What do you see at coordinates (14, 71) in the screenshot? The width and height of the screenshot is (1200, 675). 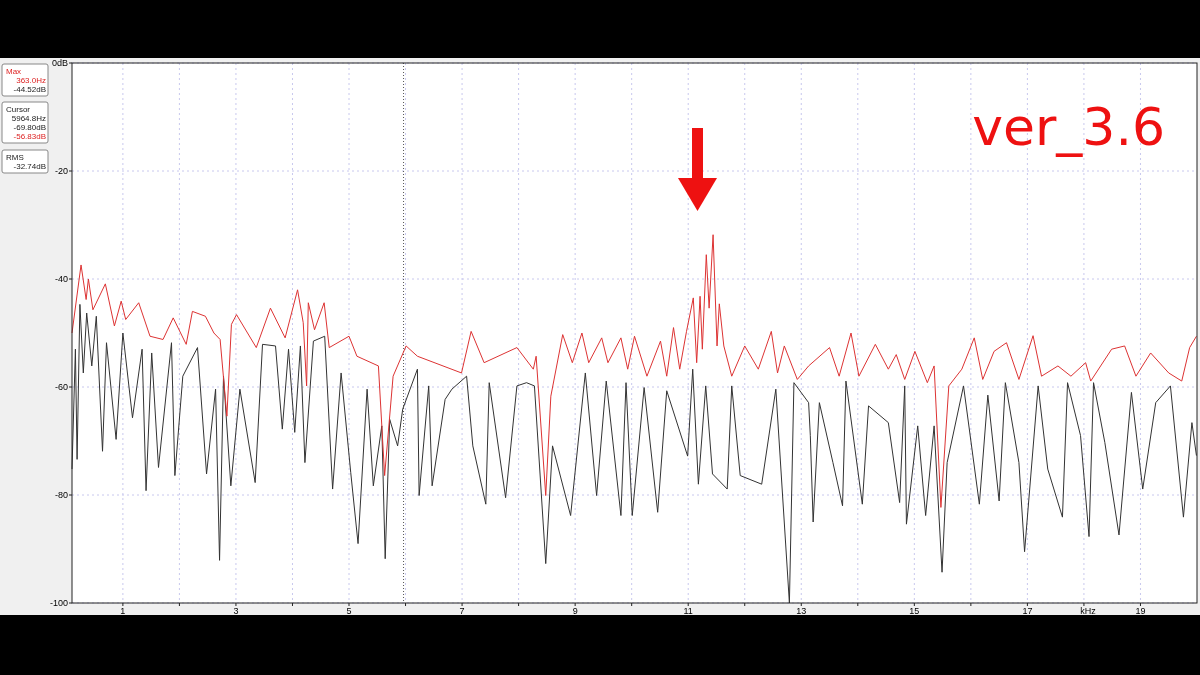 I see `text: Max` at bounding box center [14, 71].